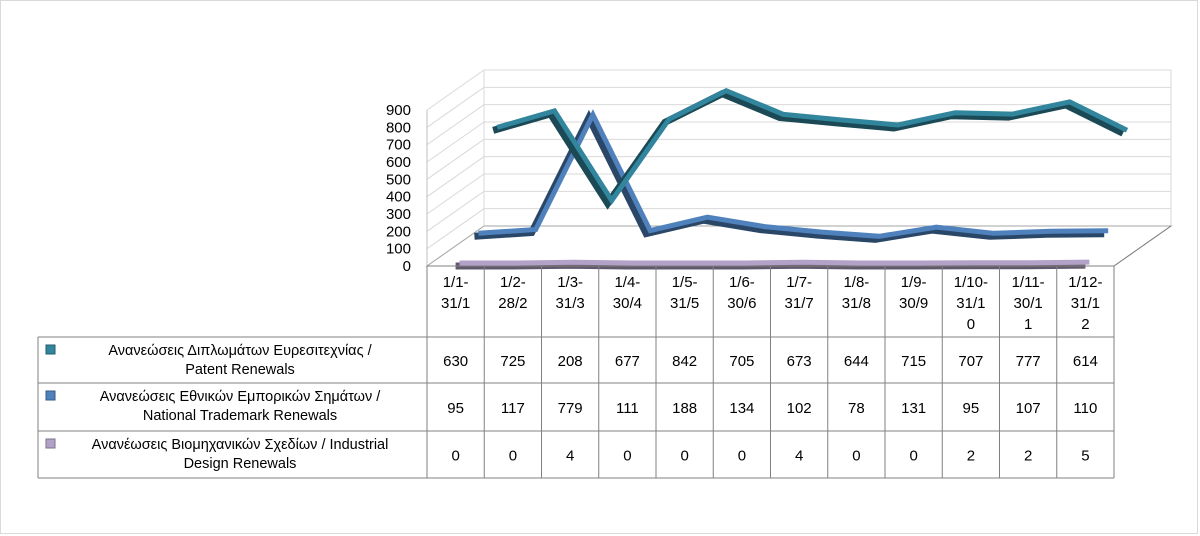 This screenshot has height=536, width=1200. Describe the element at coordinates (627, 282) in the screenshot. I see `x-tick-label: 1/4-` at that location.